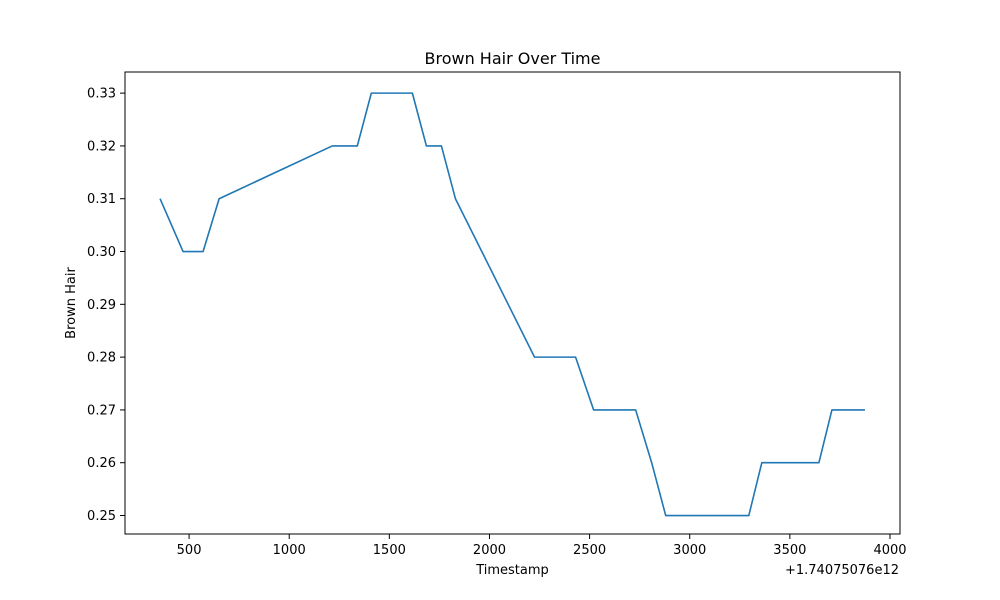 The height and width of the screenshot is (600, 1000). What do you see at coordinates (101, 199) in the screenshot?
I see `y-tick-label: 0.31` at bounding box center [101, 199].